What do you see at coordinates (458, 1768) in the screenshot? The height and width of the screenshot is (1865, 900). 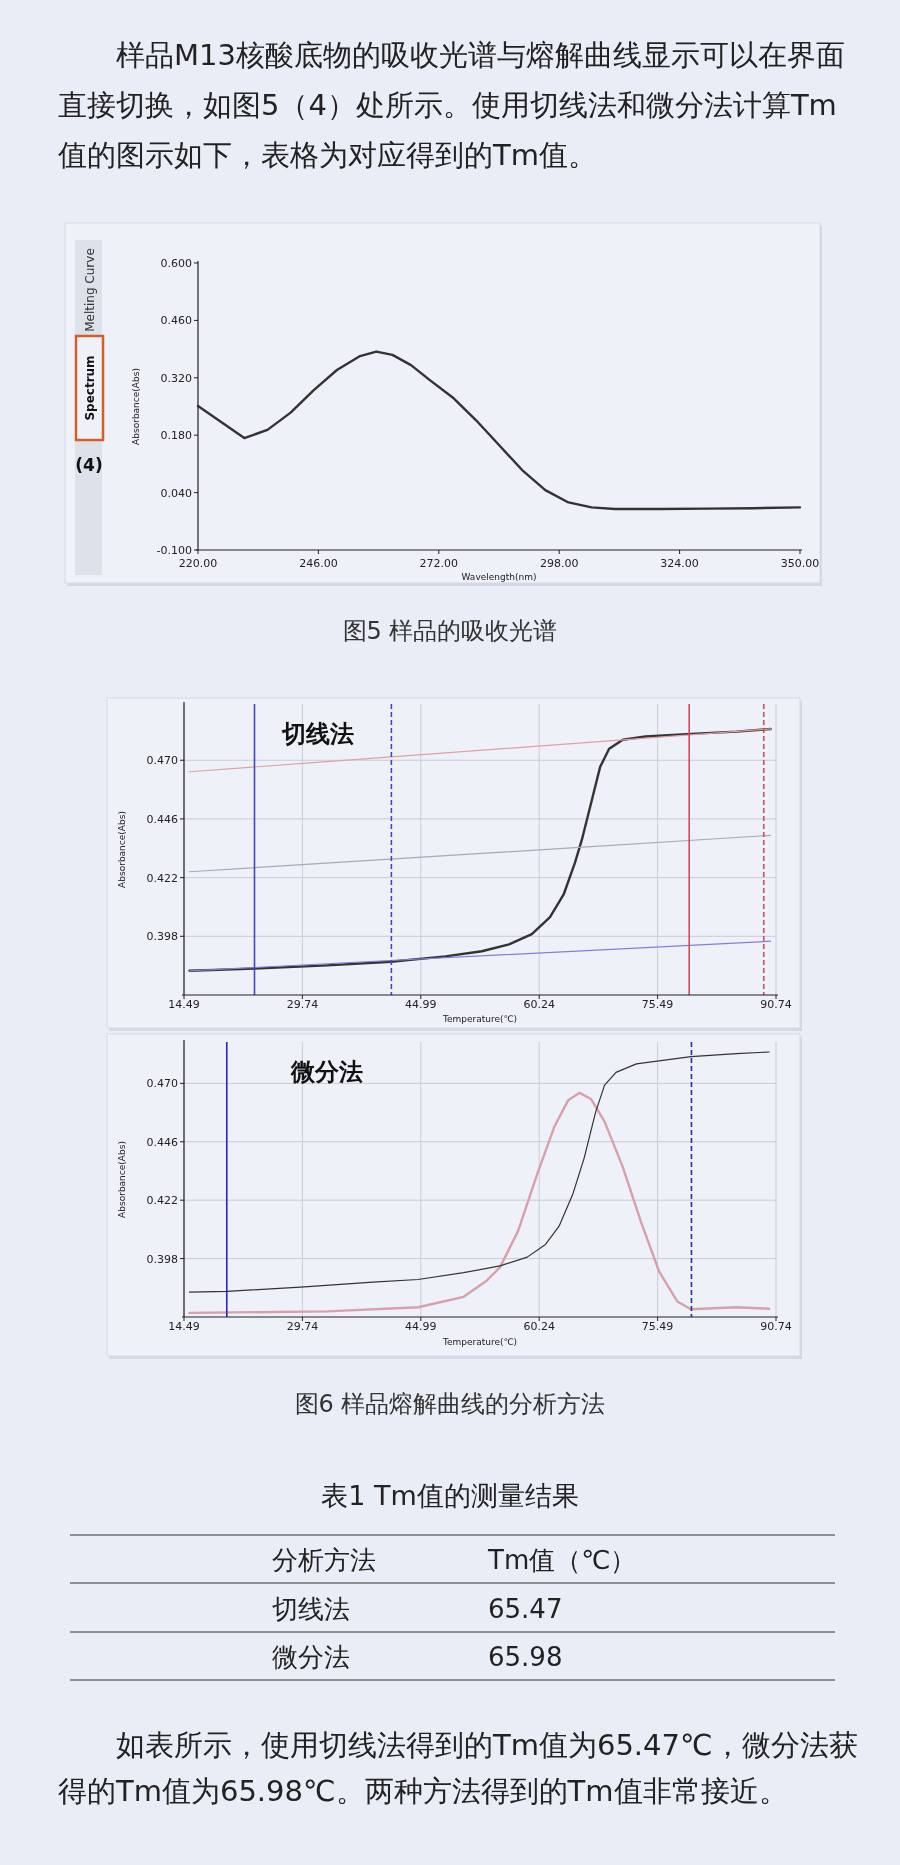 I see `text: 如表所示，使用切线法得到的Tm值为65.47℃，微分法获得的Tm值为65.98℃。两种方法得到的Tm值非常接近。` at bounding box center [458, 1768].